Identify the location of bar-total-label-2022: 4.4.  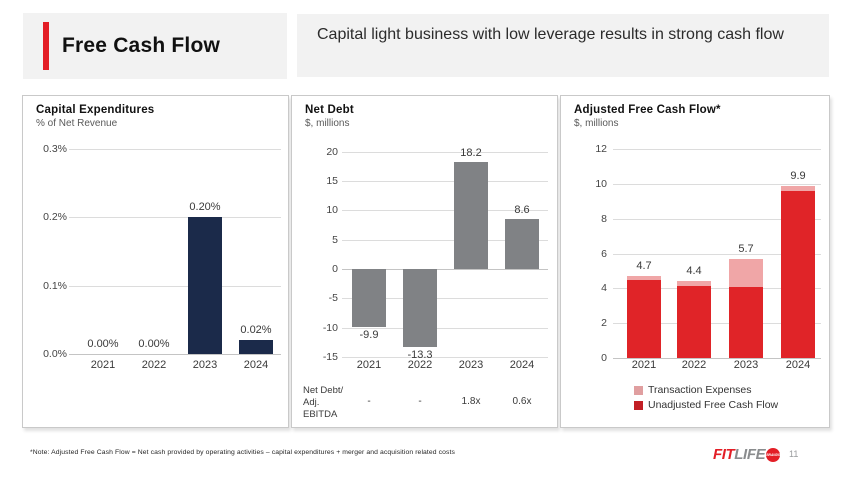
(694, 271).